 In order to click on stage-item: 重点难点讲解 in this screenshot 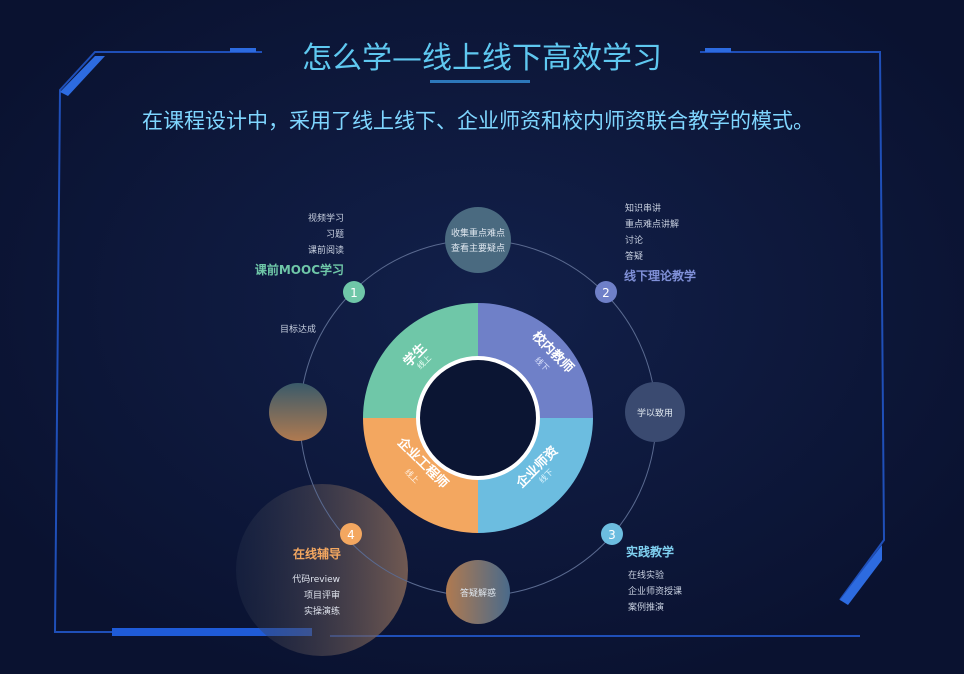, I will do `click(652, 224)`.